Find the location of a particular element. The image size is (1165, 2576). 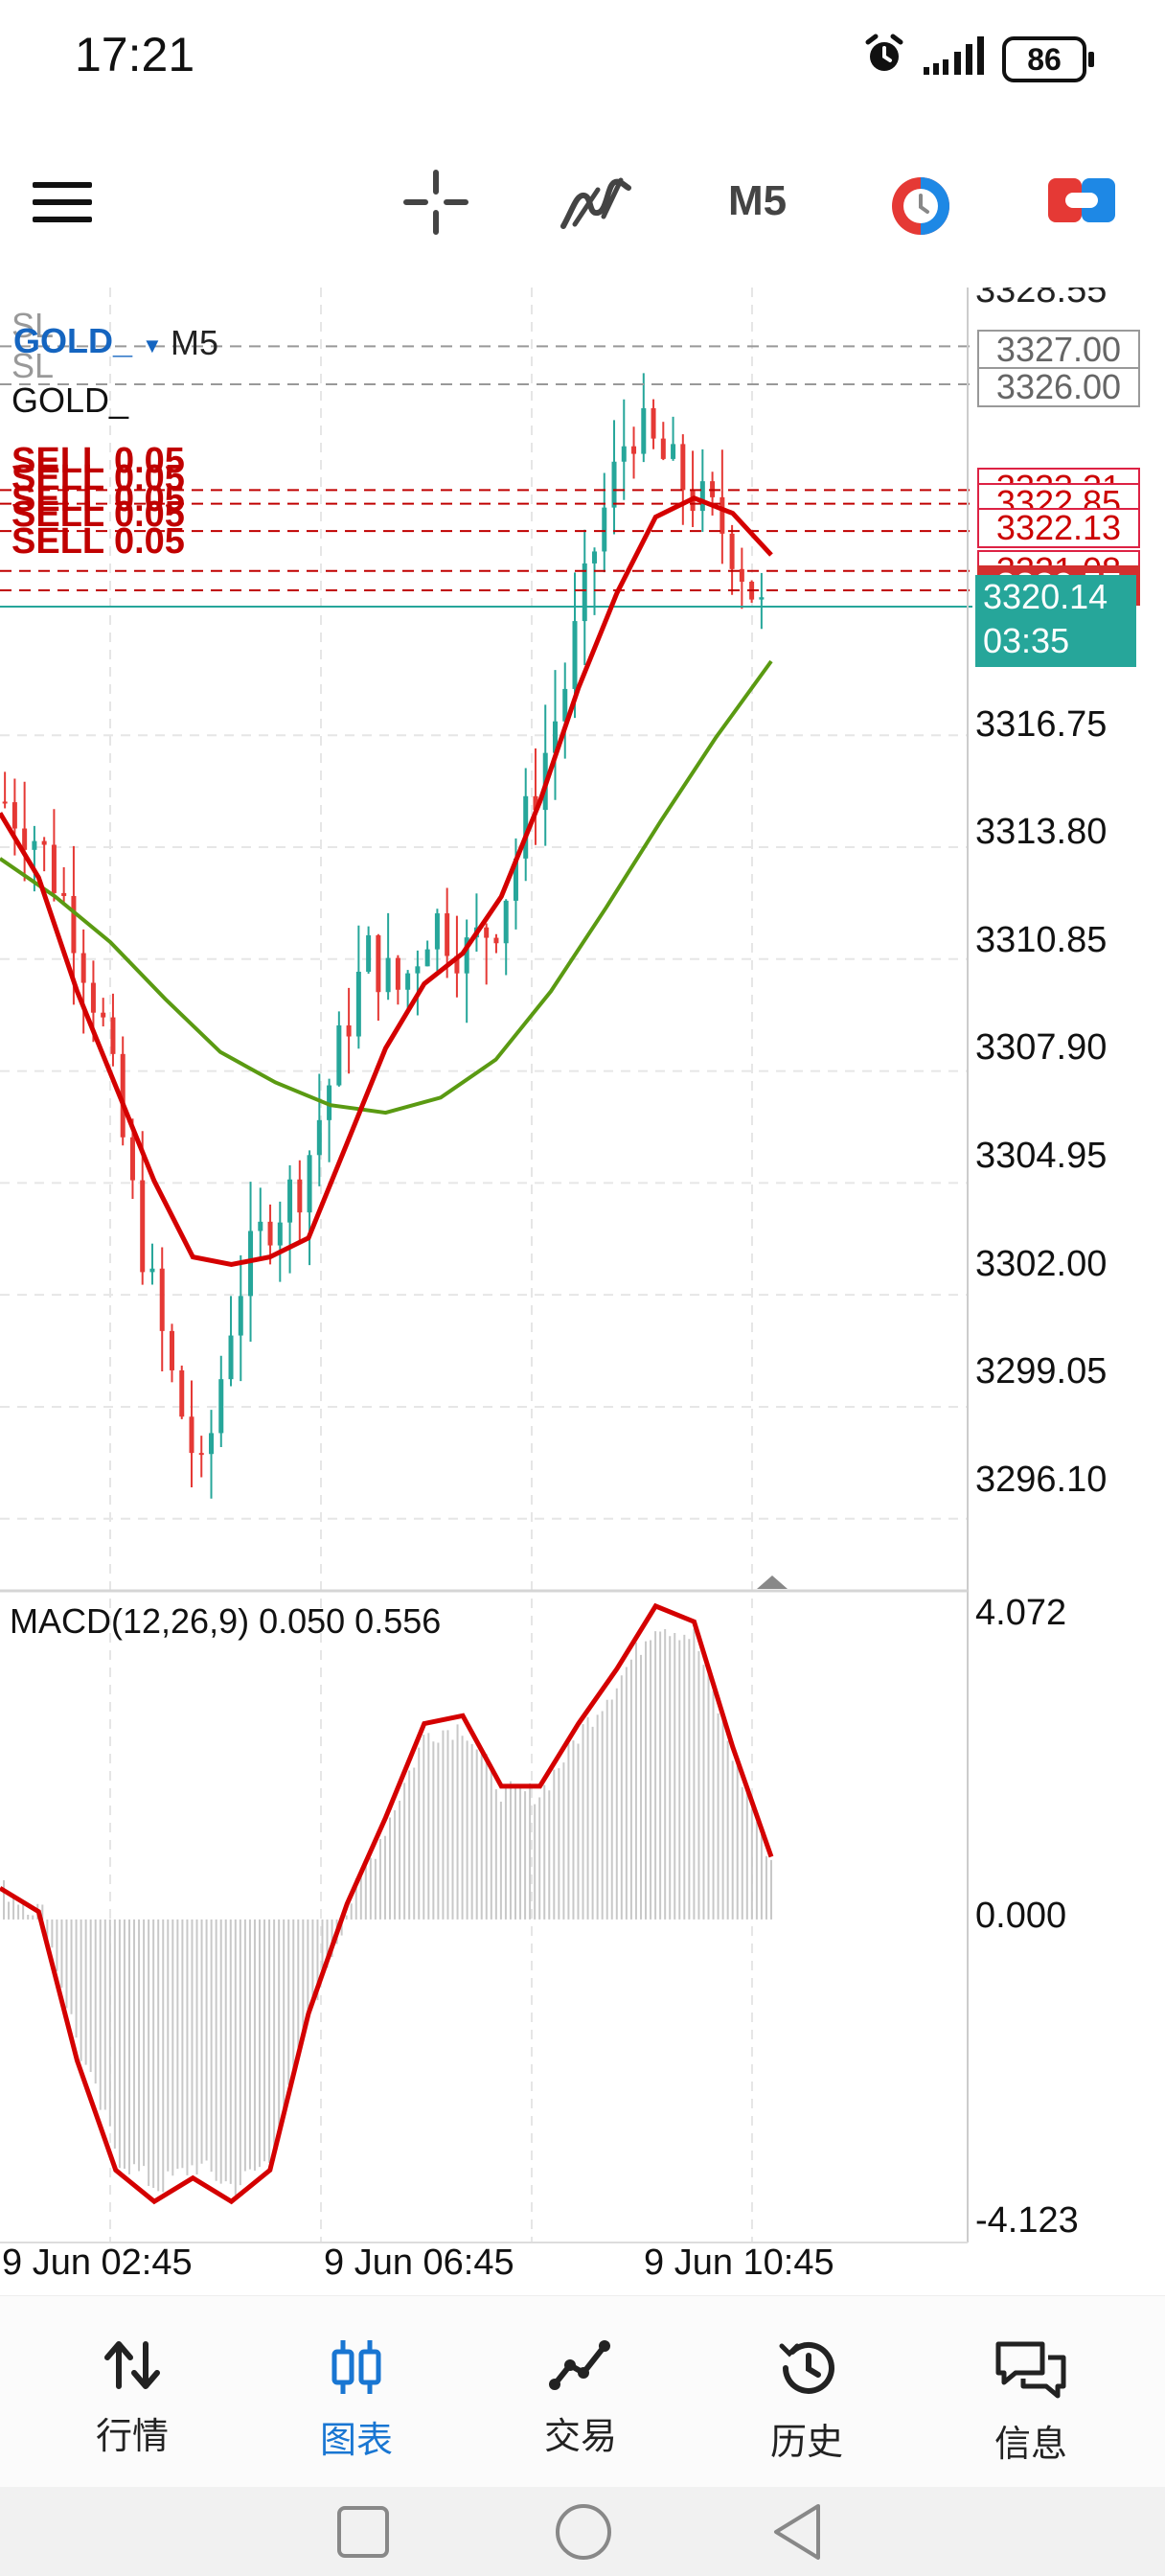

nav-messages: 信息 is located at coordinates (1031, 2402).